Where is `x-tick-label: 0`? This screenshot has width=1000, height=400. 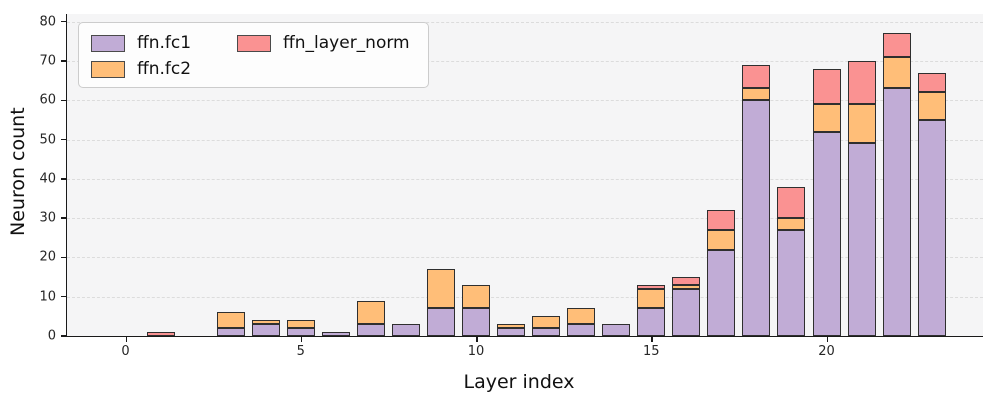
x-tick-label: 0 is located at coordinates (125, 351).